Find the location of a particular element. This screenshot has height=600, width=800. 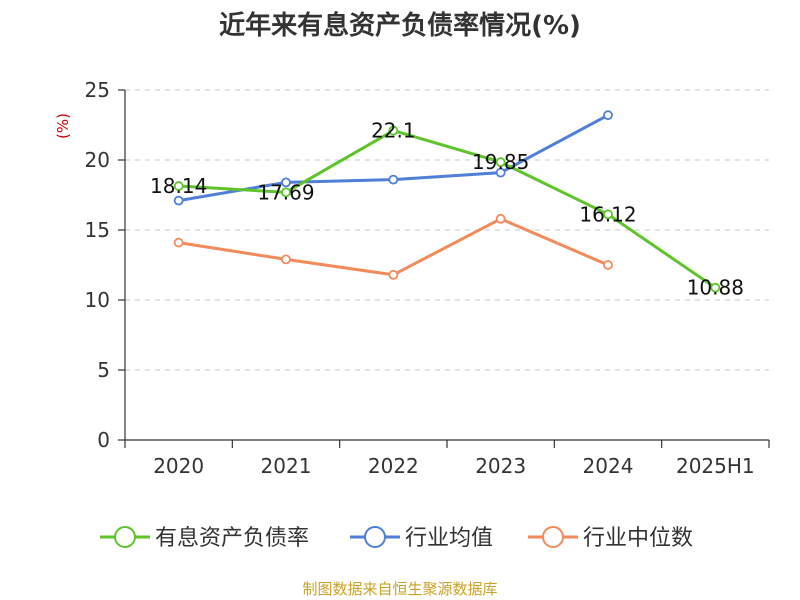

x-tick-label: 2023 is located at coordinates (500, 466).